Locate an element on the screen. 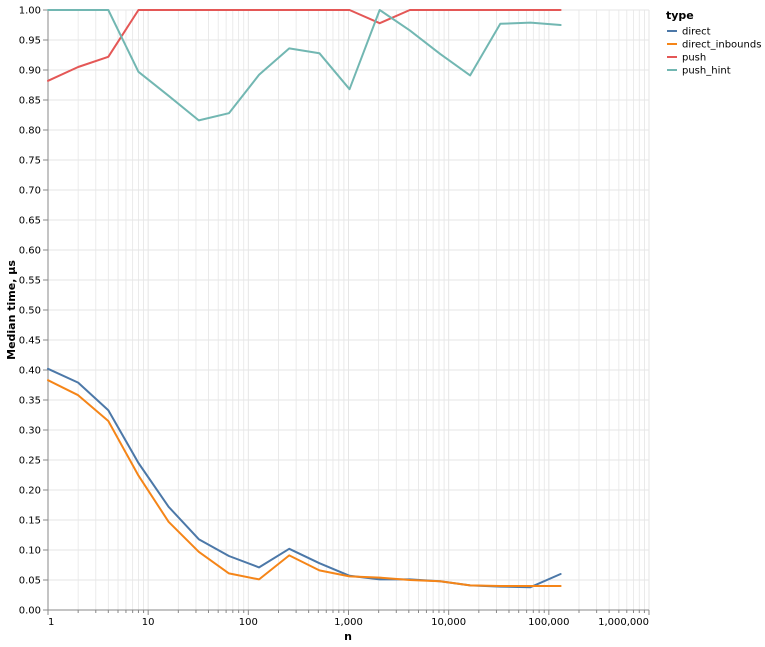  y-tick-label: 0.00 is located at coordinates (30, 611).